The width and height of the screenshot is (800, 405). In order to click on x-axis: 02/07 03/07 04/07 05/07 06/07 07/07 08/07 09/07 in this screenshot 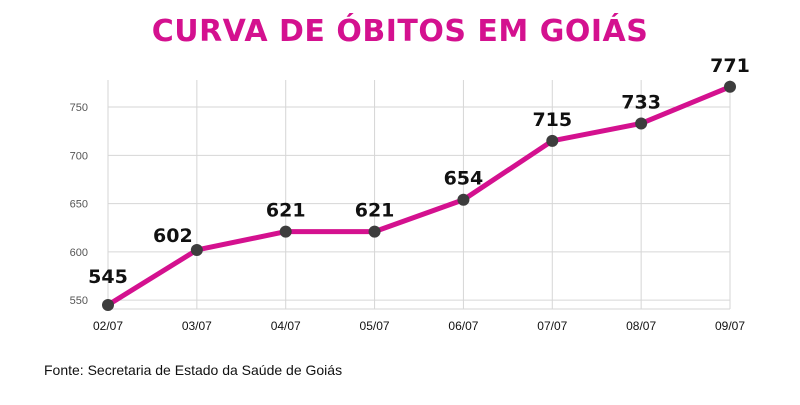, I will do `click(419, 326)`.